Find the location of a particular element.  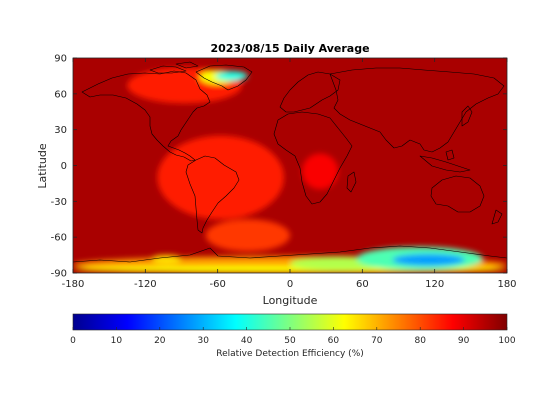

colorbar-label: Relative Detection Efficiency (%) is located at coordinates (290, 354).